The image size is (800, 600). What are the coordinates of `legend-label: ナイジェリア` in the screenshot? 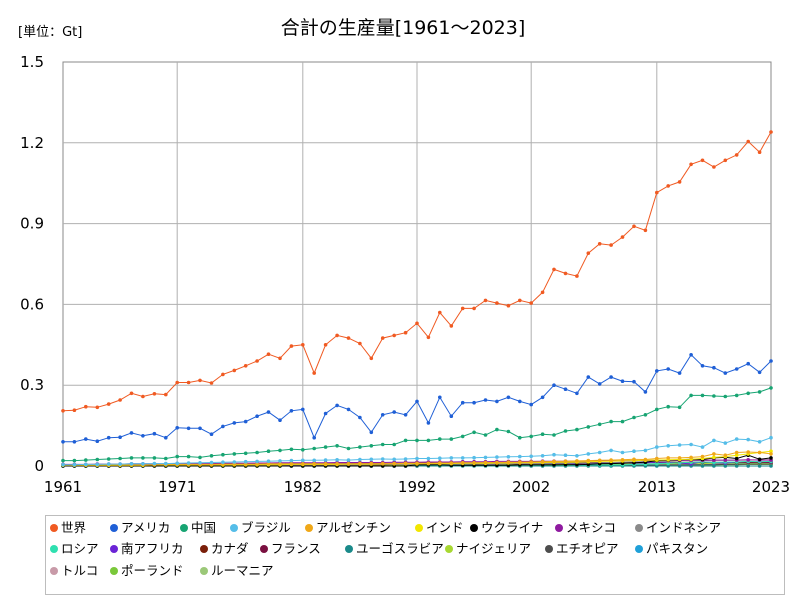 It's located at (494, 548).